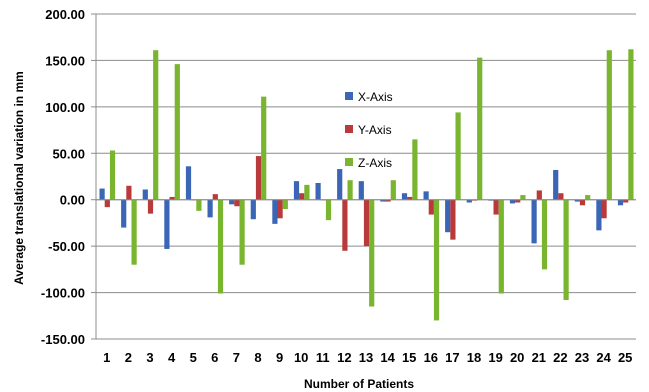 The image size is (649, 392). What do you see at coordinates (279, 357) in the screenshot?
I see `x-tick-label: 9` at bounding box center [279, 357].